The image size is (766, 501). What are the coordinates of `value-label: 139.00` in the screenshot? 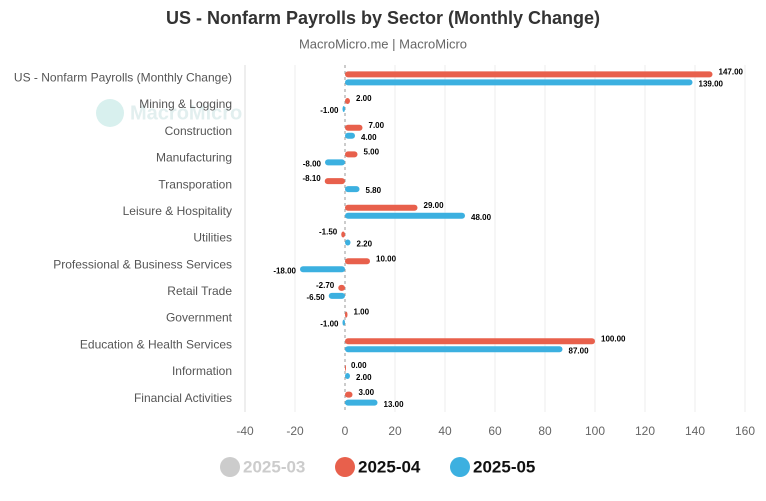 It's located at (711, 83).